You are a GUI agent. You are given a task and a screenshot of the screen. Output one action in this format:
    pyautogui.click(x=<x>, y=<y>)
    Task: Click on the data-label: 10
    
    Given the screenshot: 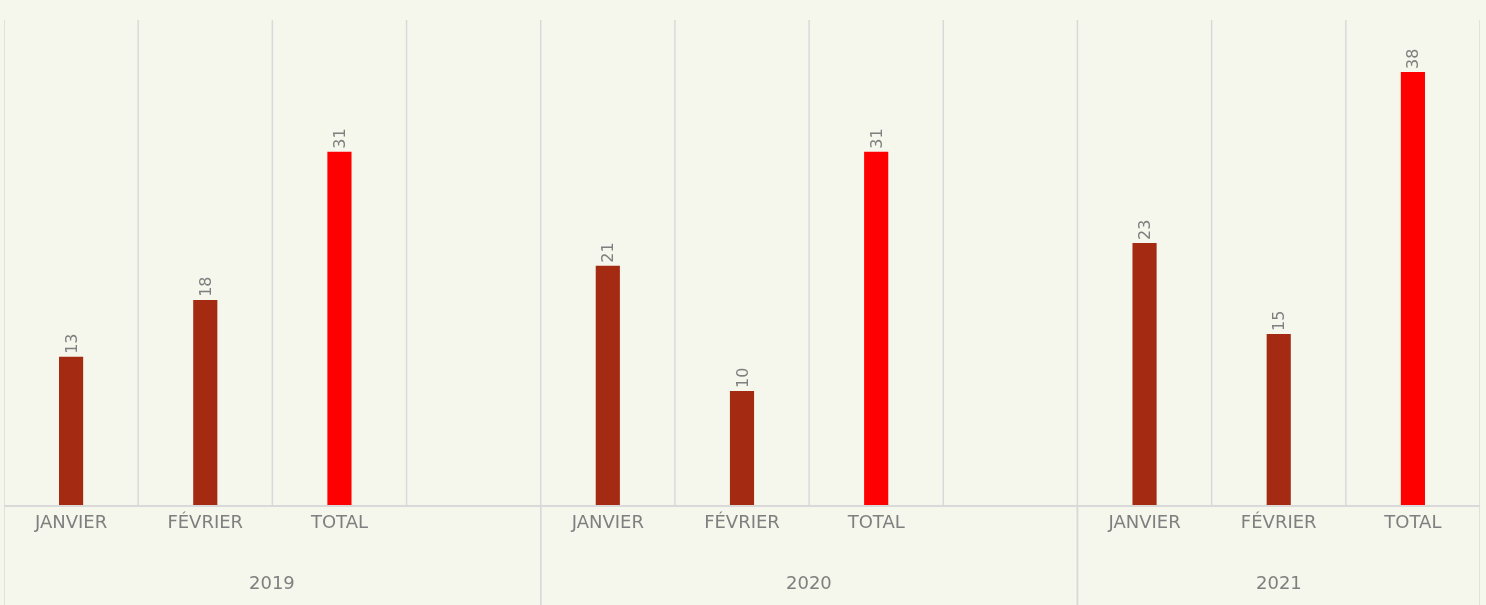 What is the action you would take?
    pyautogui.click(x=742, y=378)
    